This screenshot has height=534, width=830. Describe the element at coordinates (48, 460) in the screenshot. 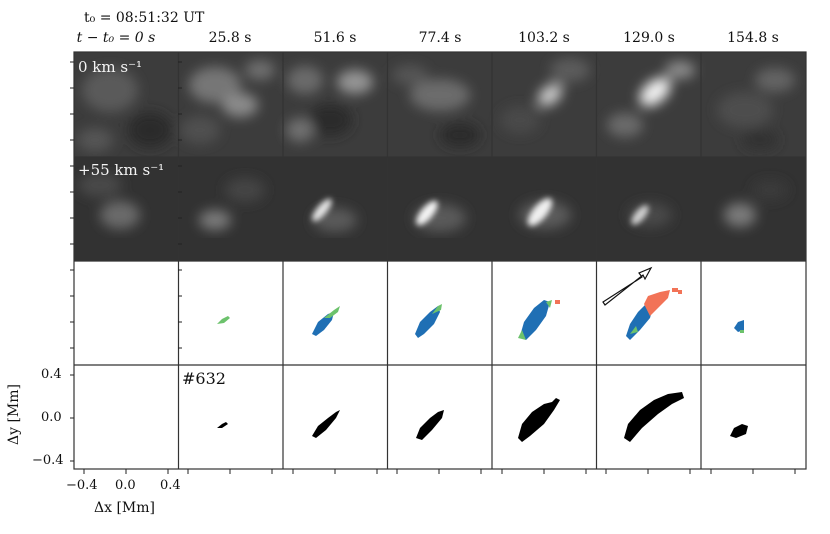

I see `ytick-label: −0.4` at that location.